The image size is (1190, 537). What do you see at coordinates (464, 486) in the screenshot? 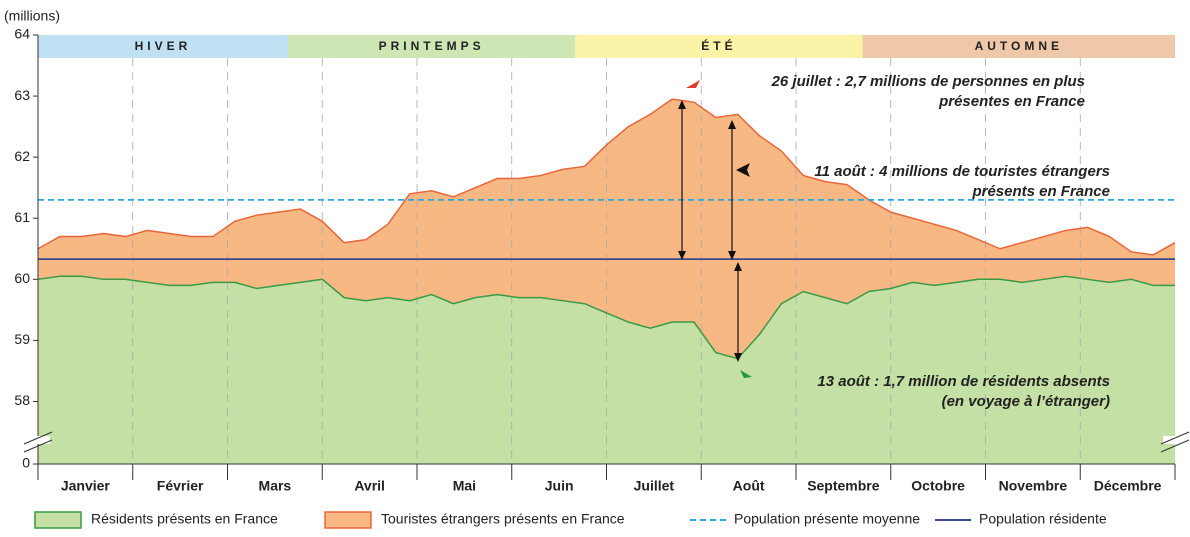
I see `x-tick-label: Mai` at bounding box center [464, 486].